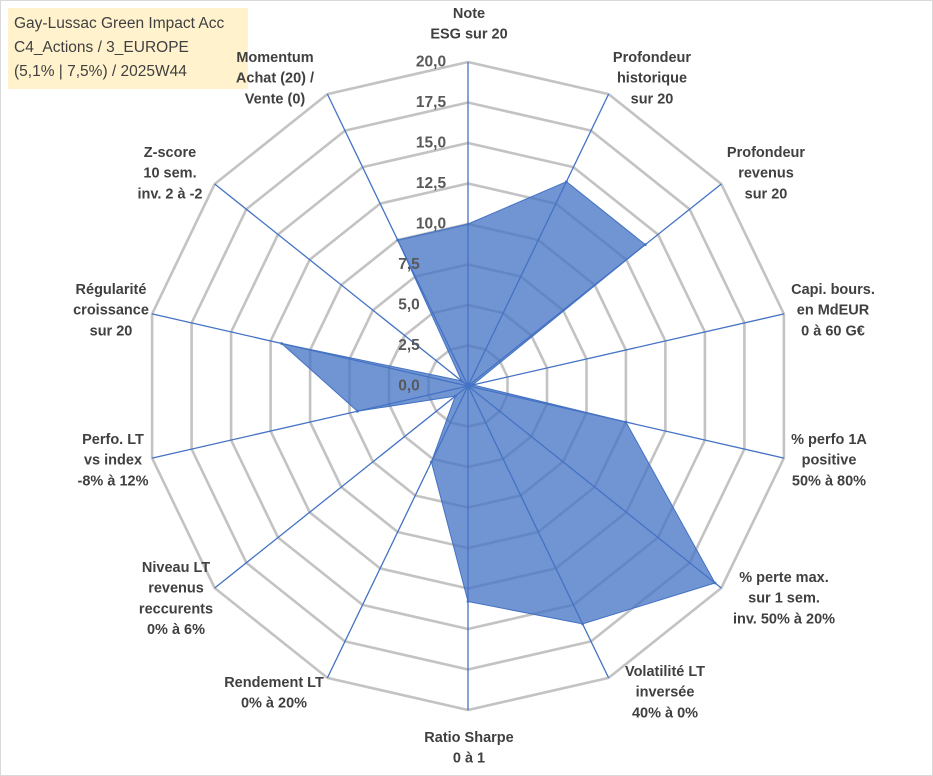 This screenshot has height=776, width=933. Describe the element at coordinates (409, 345) in the screenshot. I see `radial-tick-label: 2,5` at that location.